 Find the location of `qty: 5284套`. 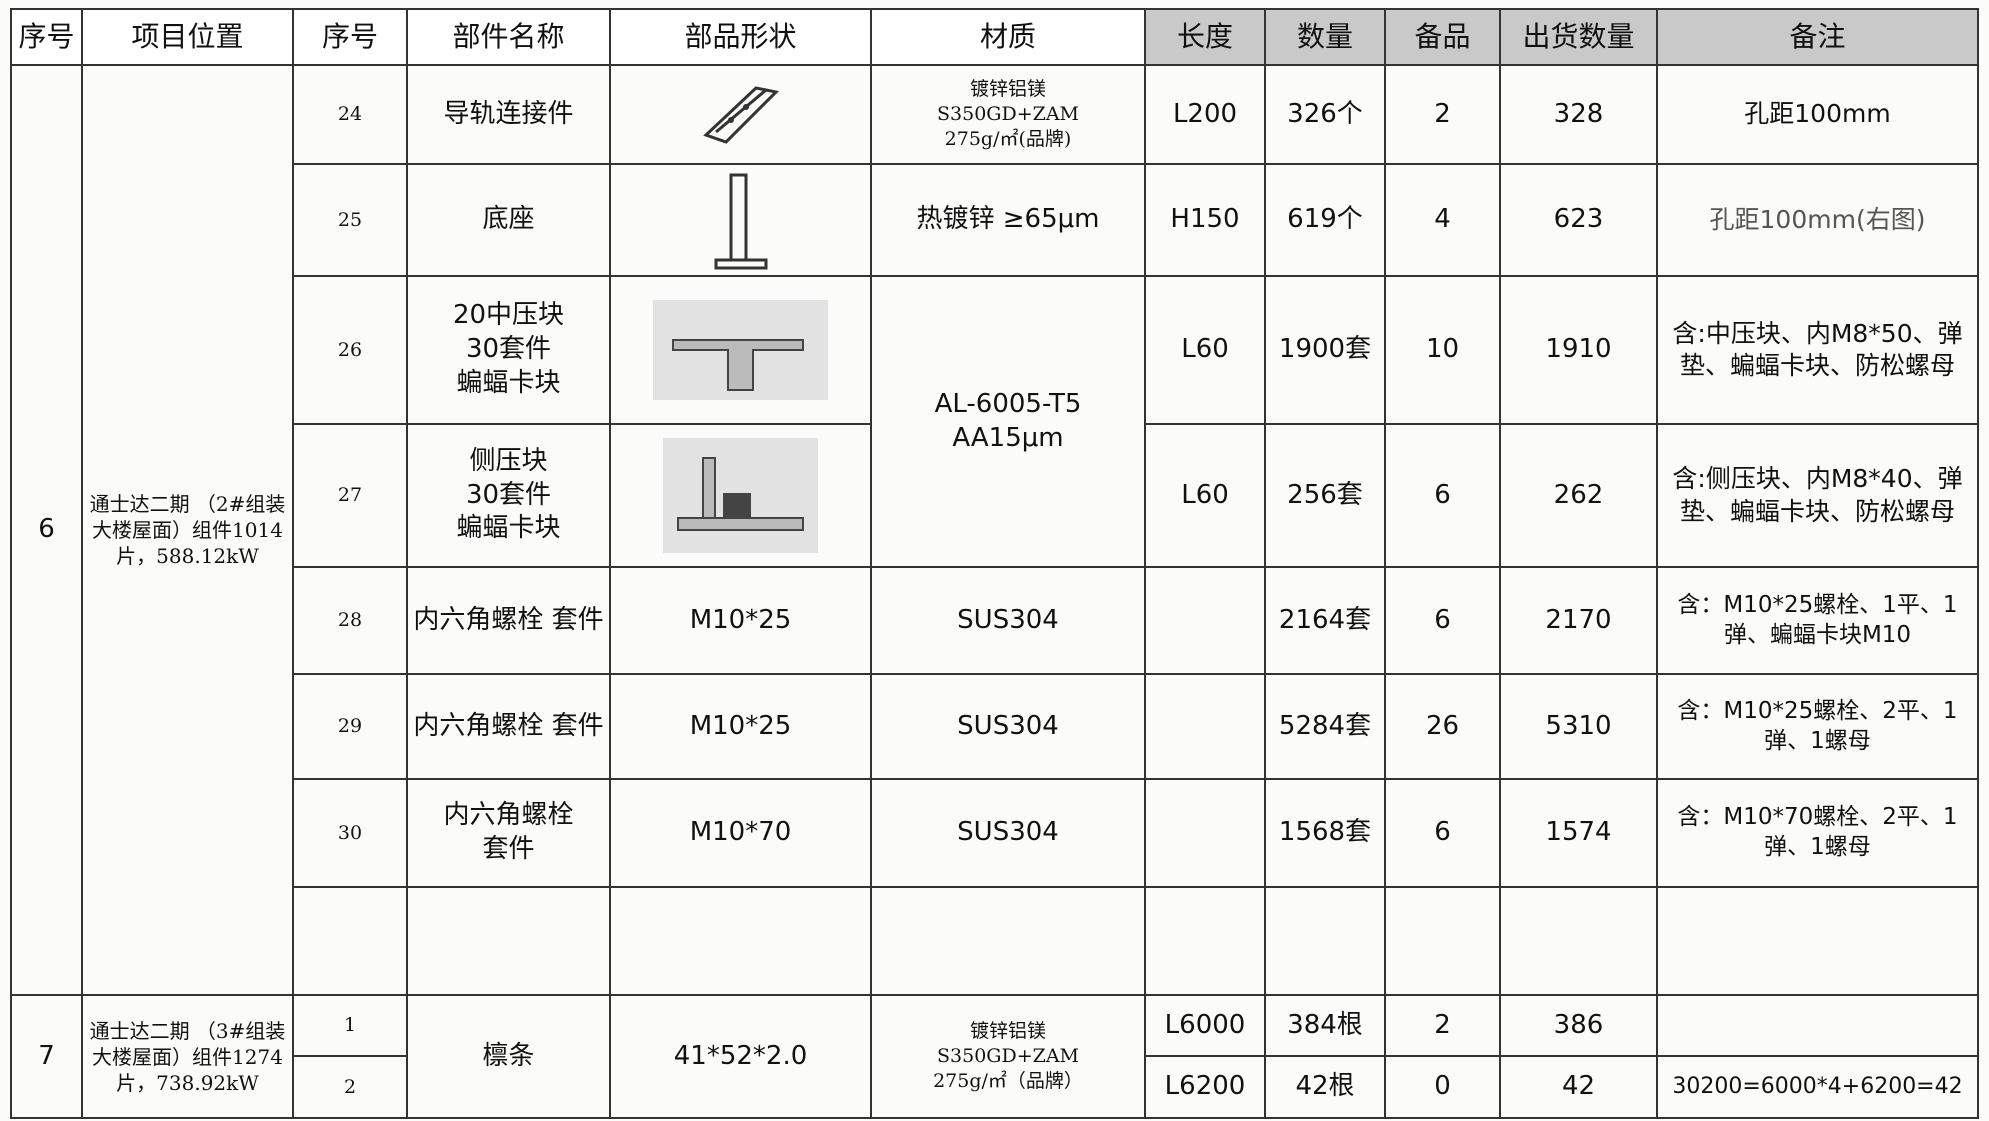

qty: 5284套 is located at coordinates (1325, 726).